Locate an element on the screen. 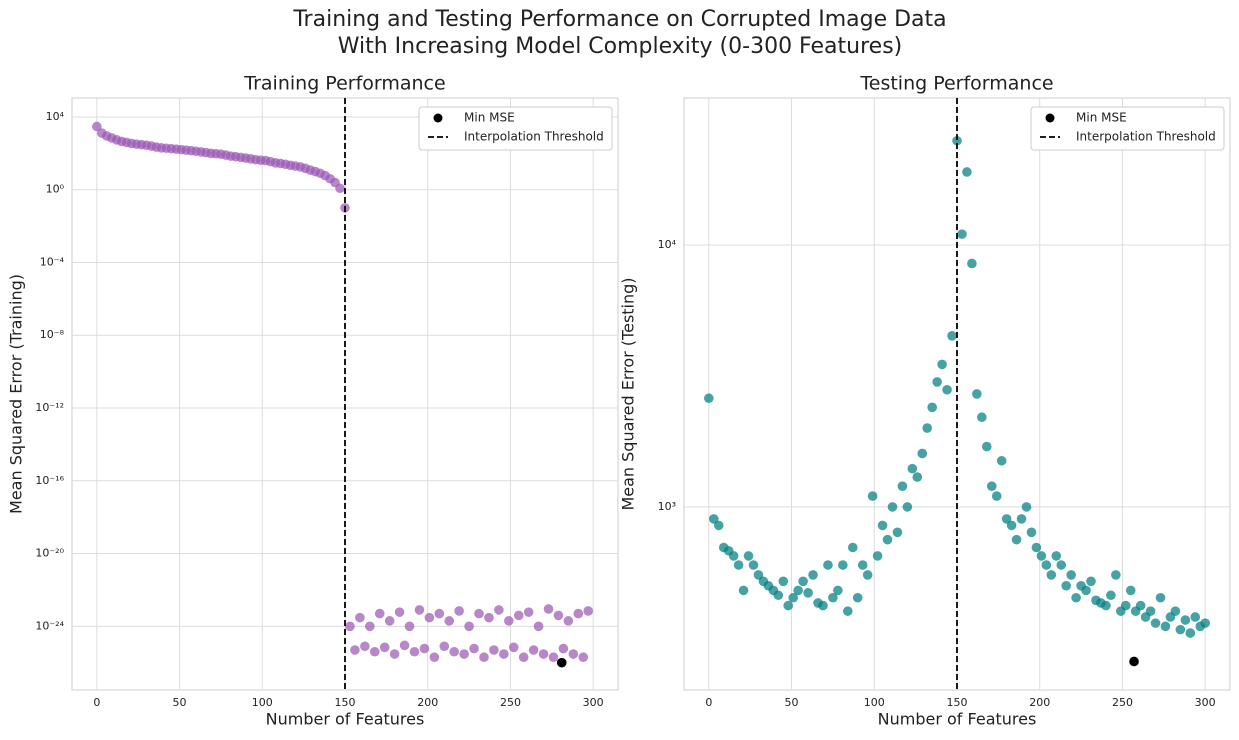 Image resolution: width=1239 pixels, height=740 pixels. panel-title: Training Performance is located at coordinates (344, 84).